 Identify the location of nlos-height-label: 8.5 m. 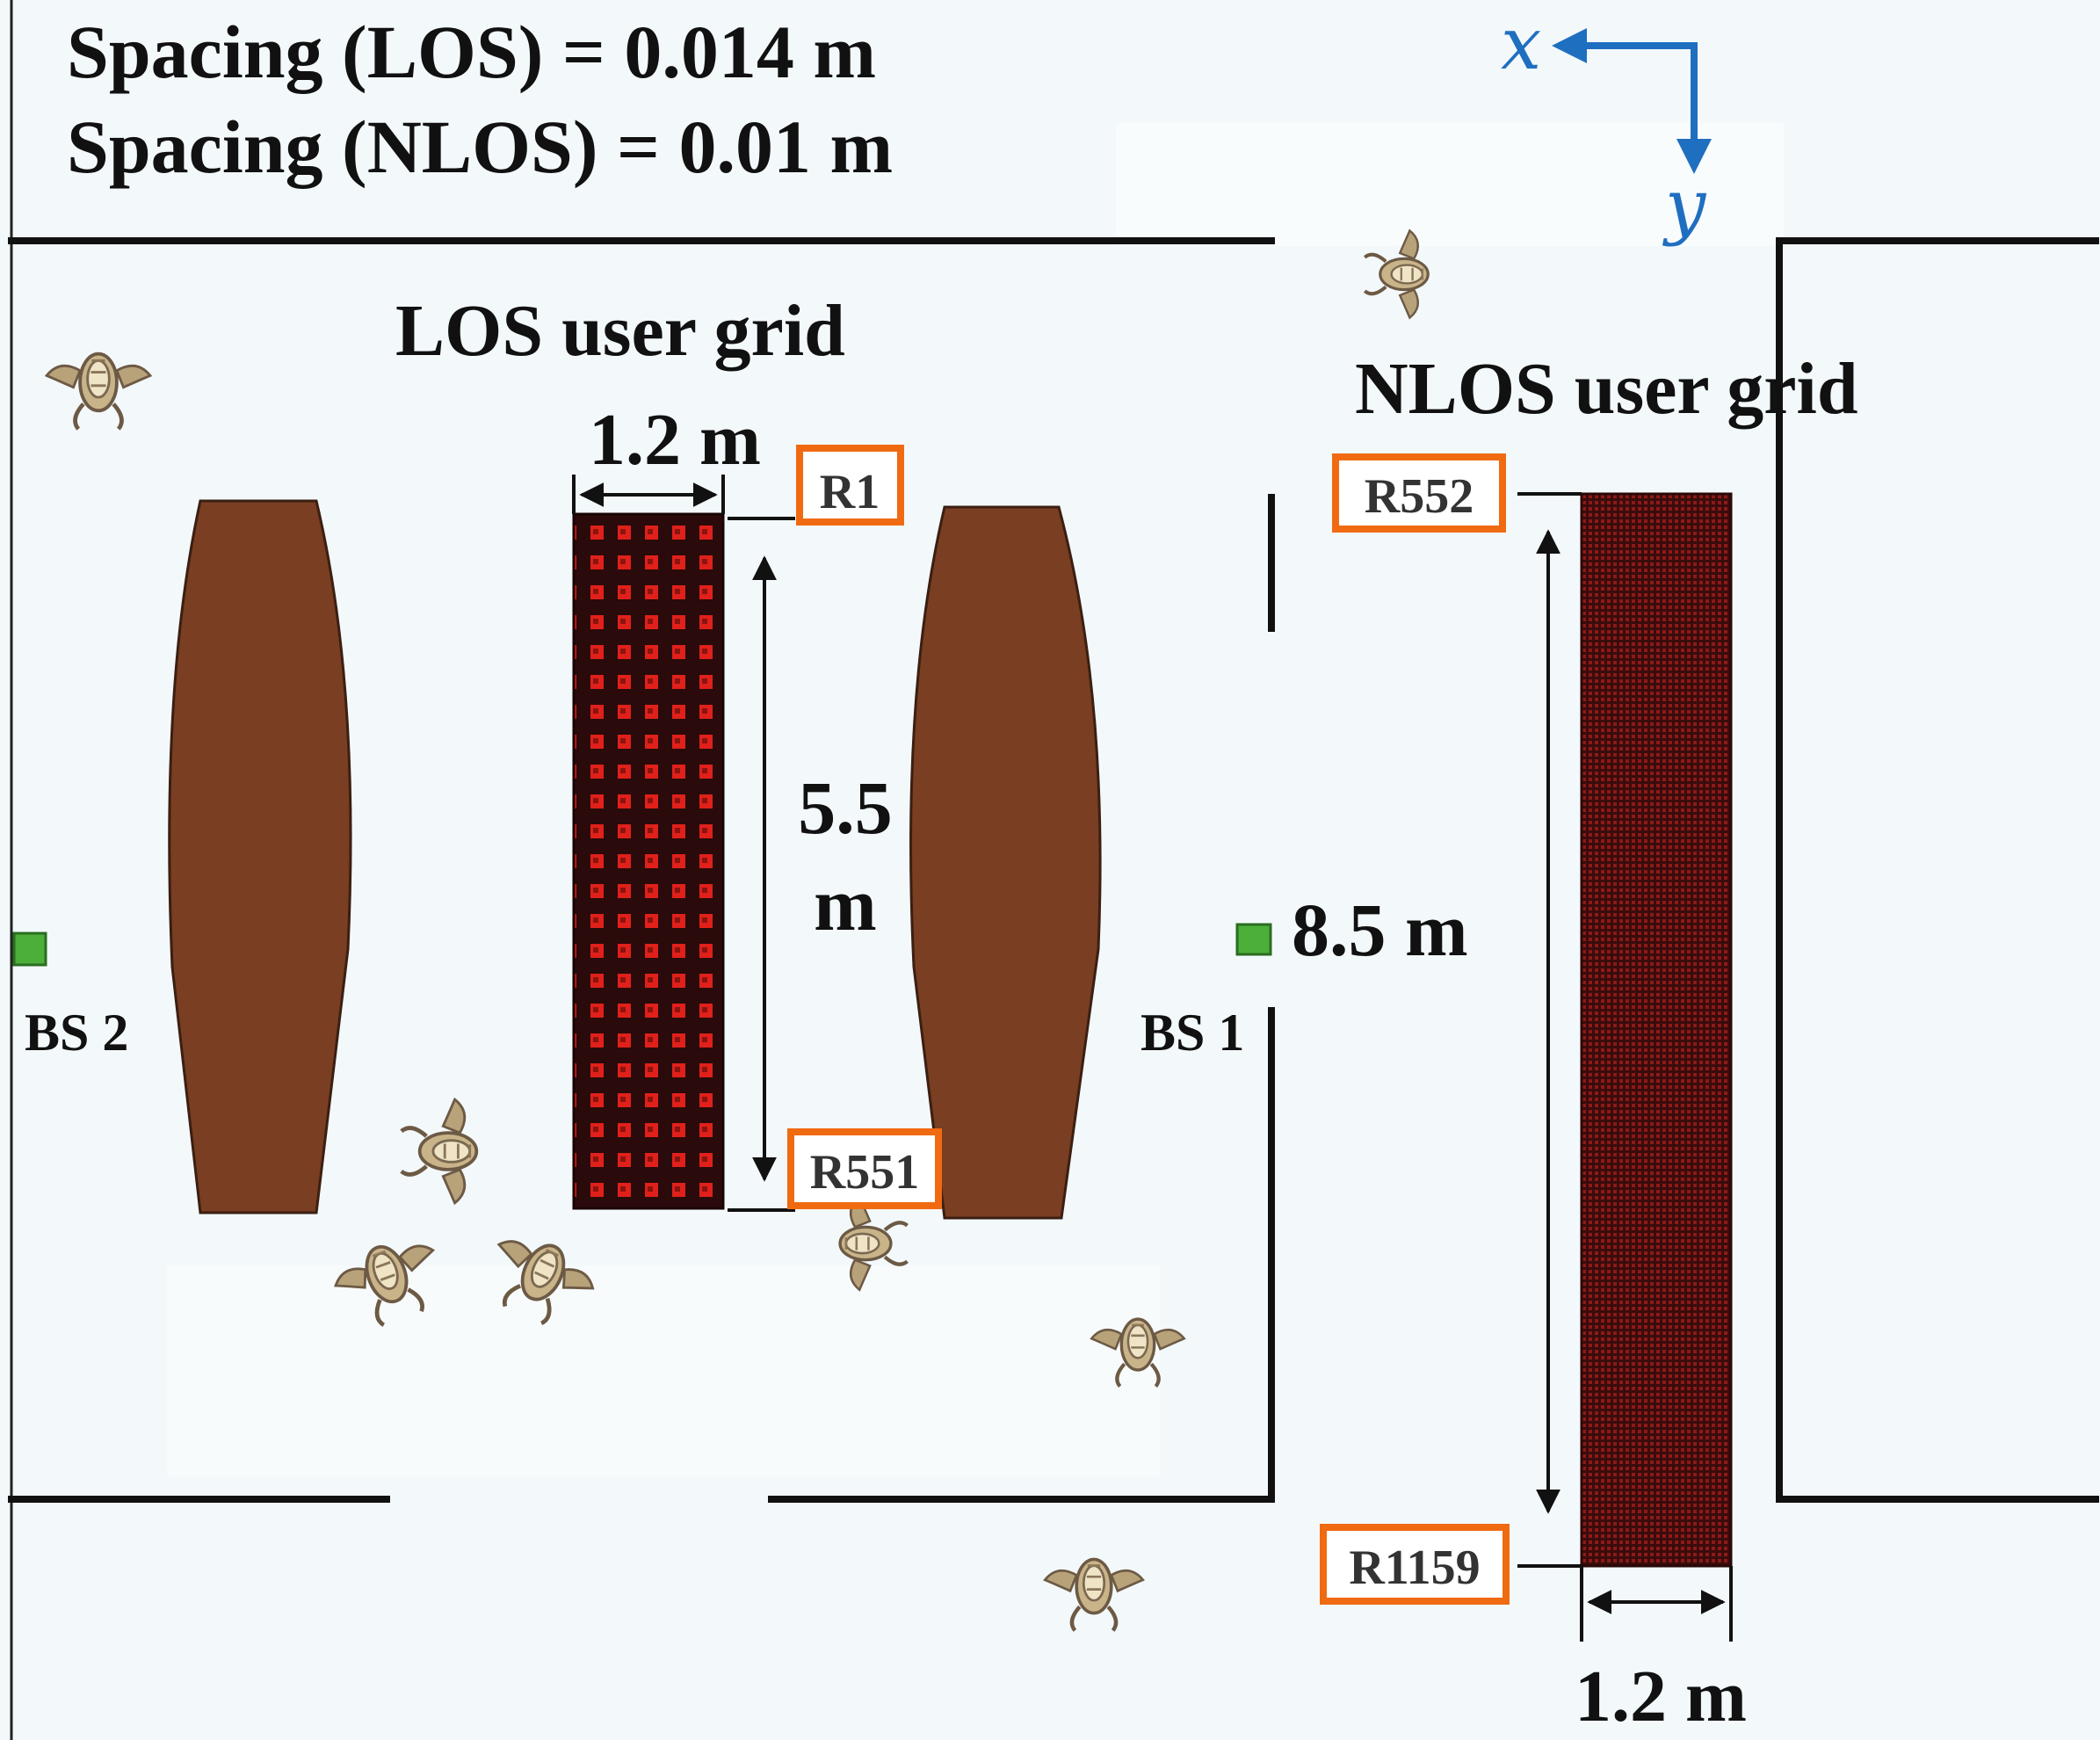
(1380, 930).